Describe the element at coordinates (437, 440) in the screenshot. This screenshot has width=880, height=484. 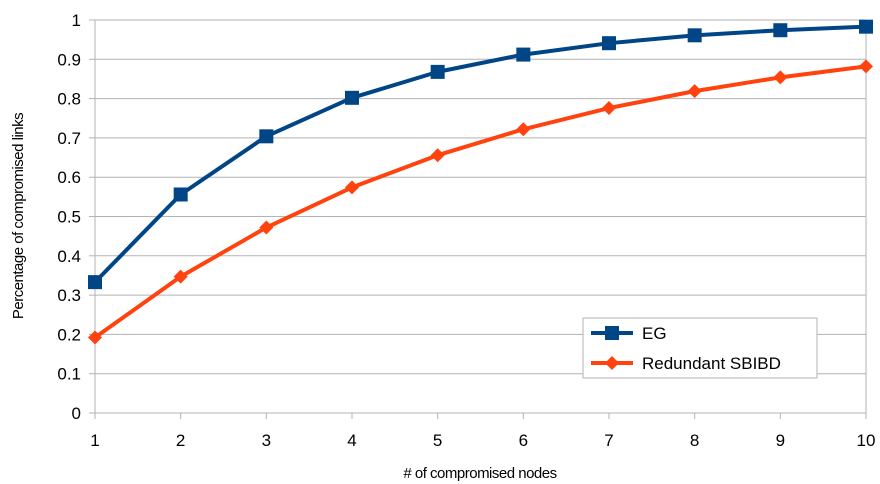
I see `x-tick-label: 5` at that location.